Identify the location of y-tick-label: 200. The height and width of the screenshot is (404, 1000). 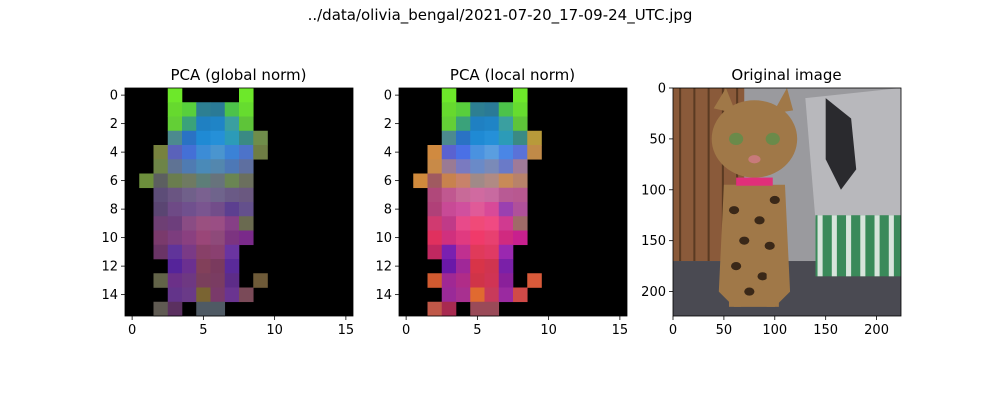
(653, 292).